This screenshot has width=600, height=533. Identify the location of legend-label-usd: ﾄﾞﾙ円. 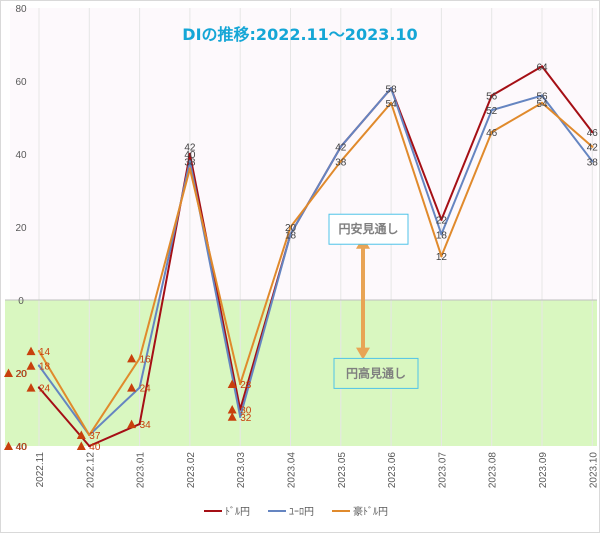
(237, 512).